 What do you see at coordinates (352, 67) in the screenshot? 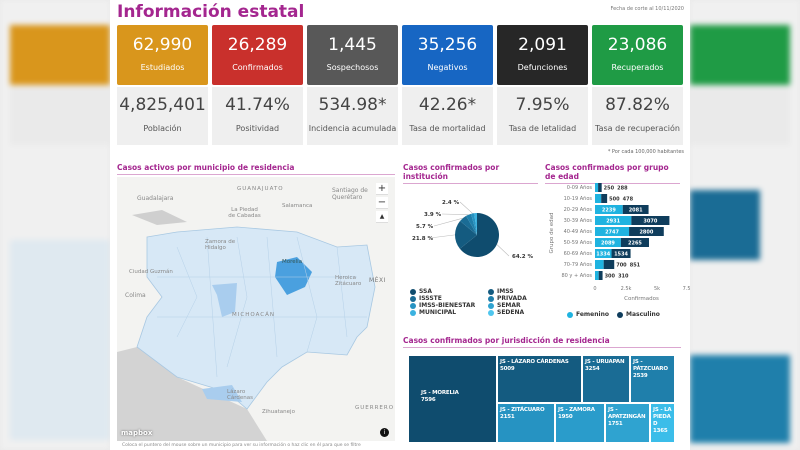
I see `stat-label: Sospechosos` at bounding box center [352, 67].